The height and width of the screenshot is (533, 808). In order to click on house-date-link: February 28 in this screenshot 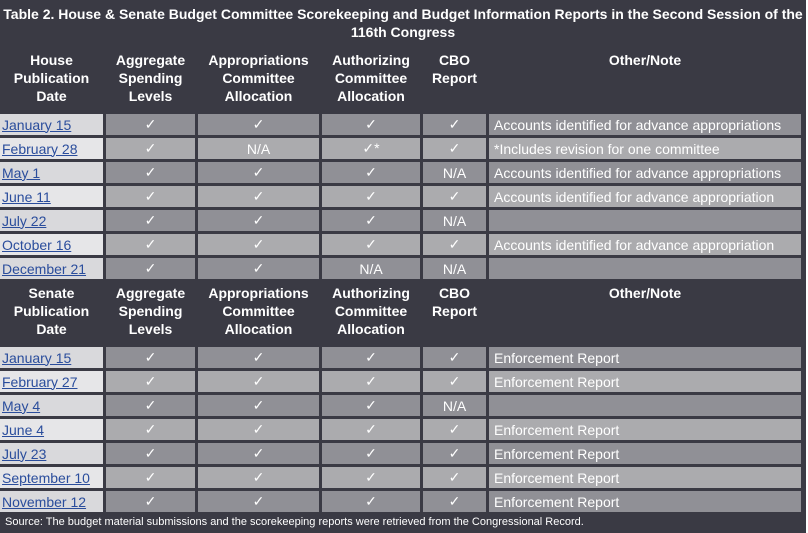, I will do `click(40, 148)`.